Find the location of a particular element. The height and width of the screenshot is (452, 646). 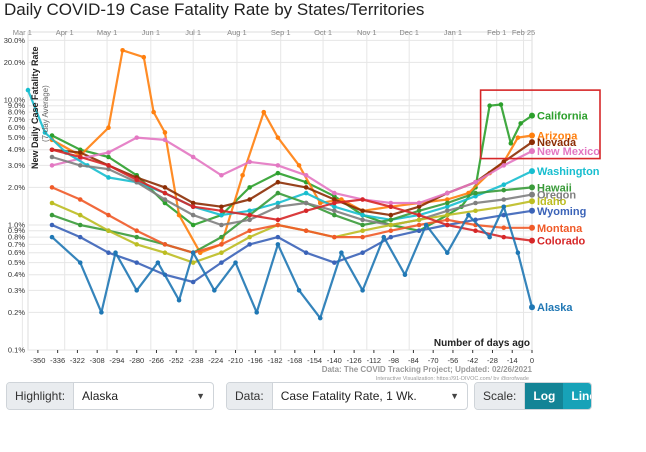

y-tick-label: 5.0% is located at coordinates (16, 137).